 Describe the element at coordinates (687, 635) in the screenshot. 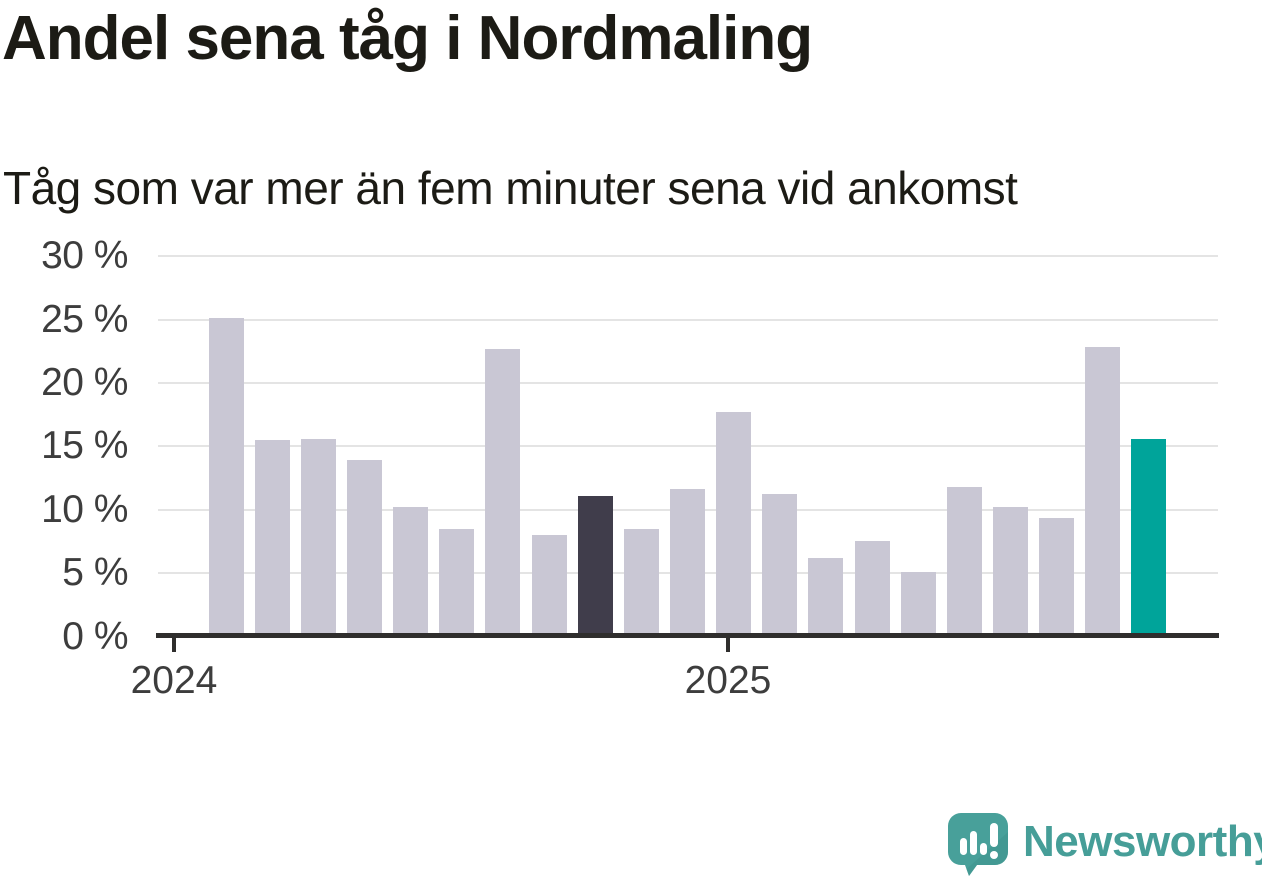

I see `x-axis-line` at that location.